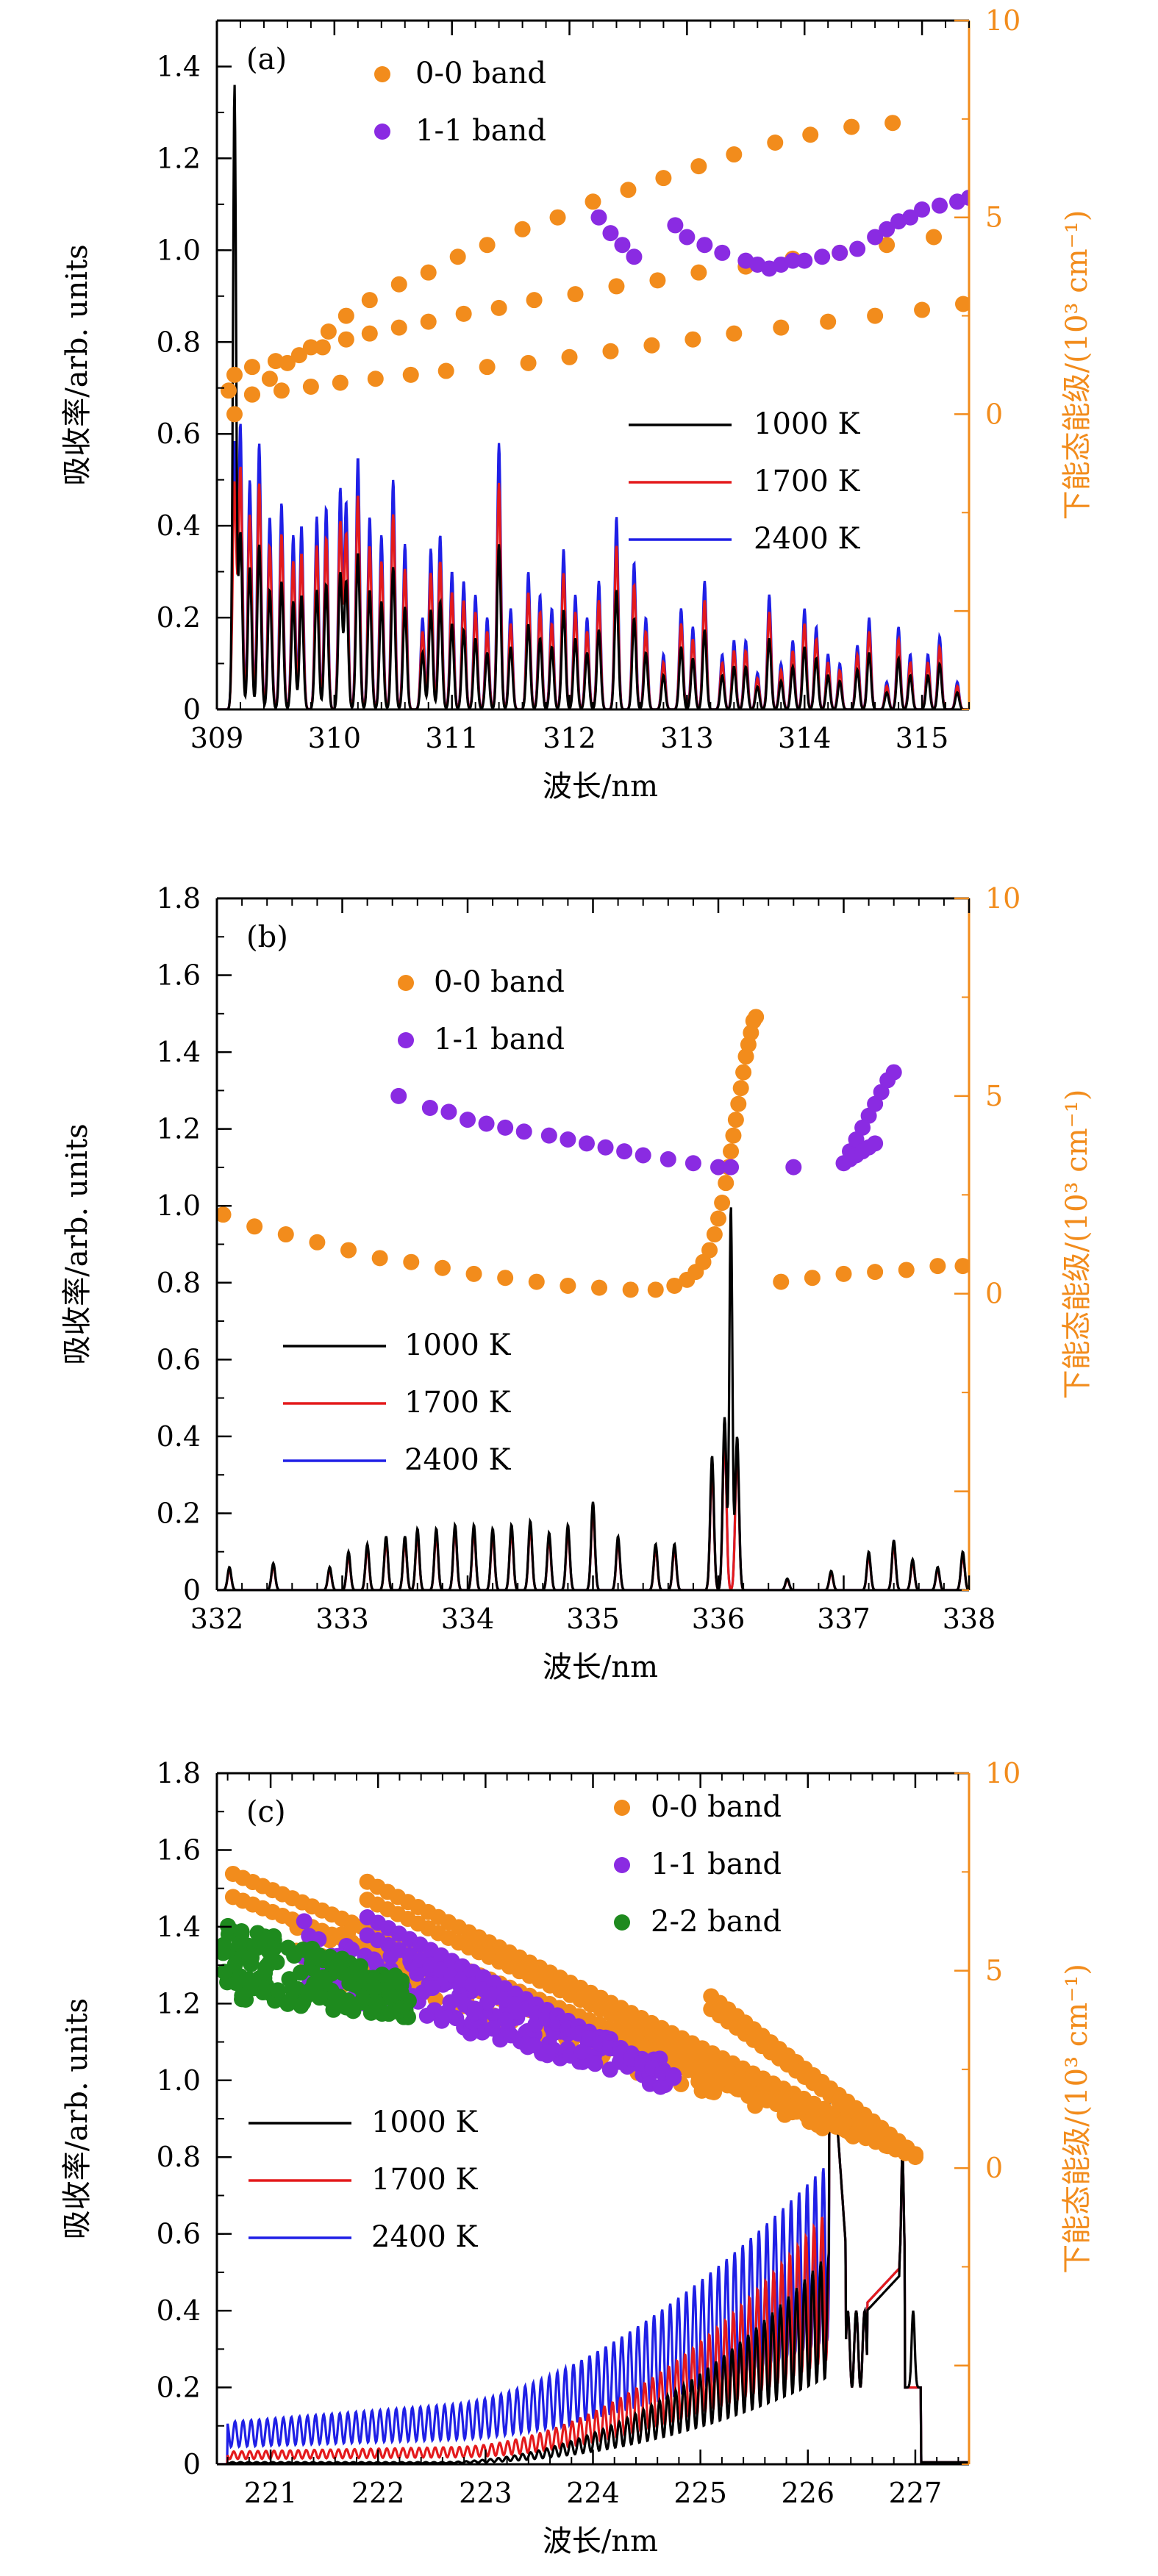 This screenshot has width=1158, height=2576. Describe the element at coordinates (271, 2493) in the screenshot. I see `x-tick-label: 221` at that location.